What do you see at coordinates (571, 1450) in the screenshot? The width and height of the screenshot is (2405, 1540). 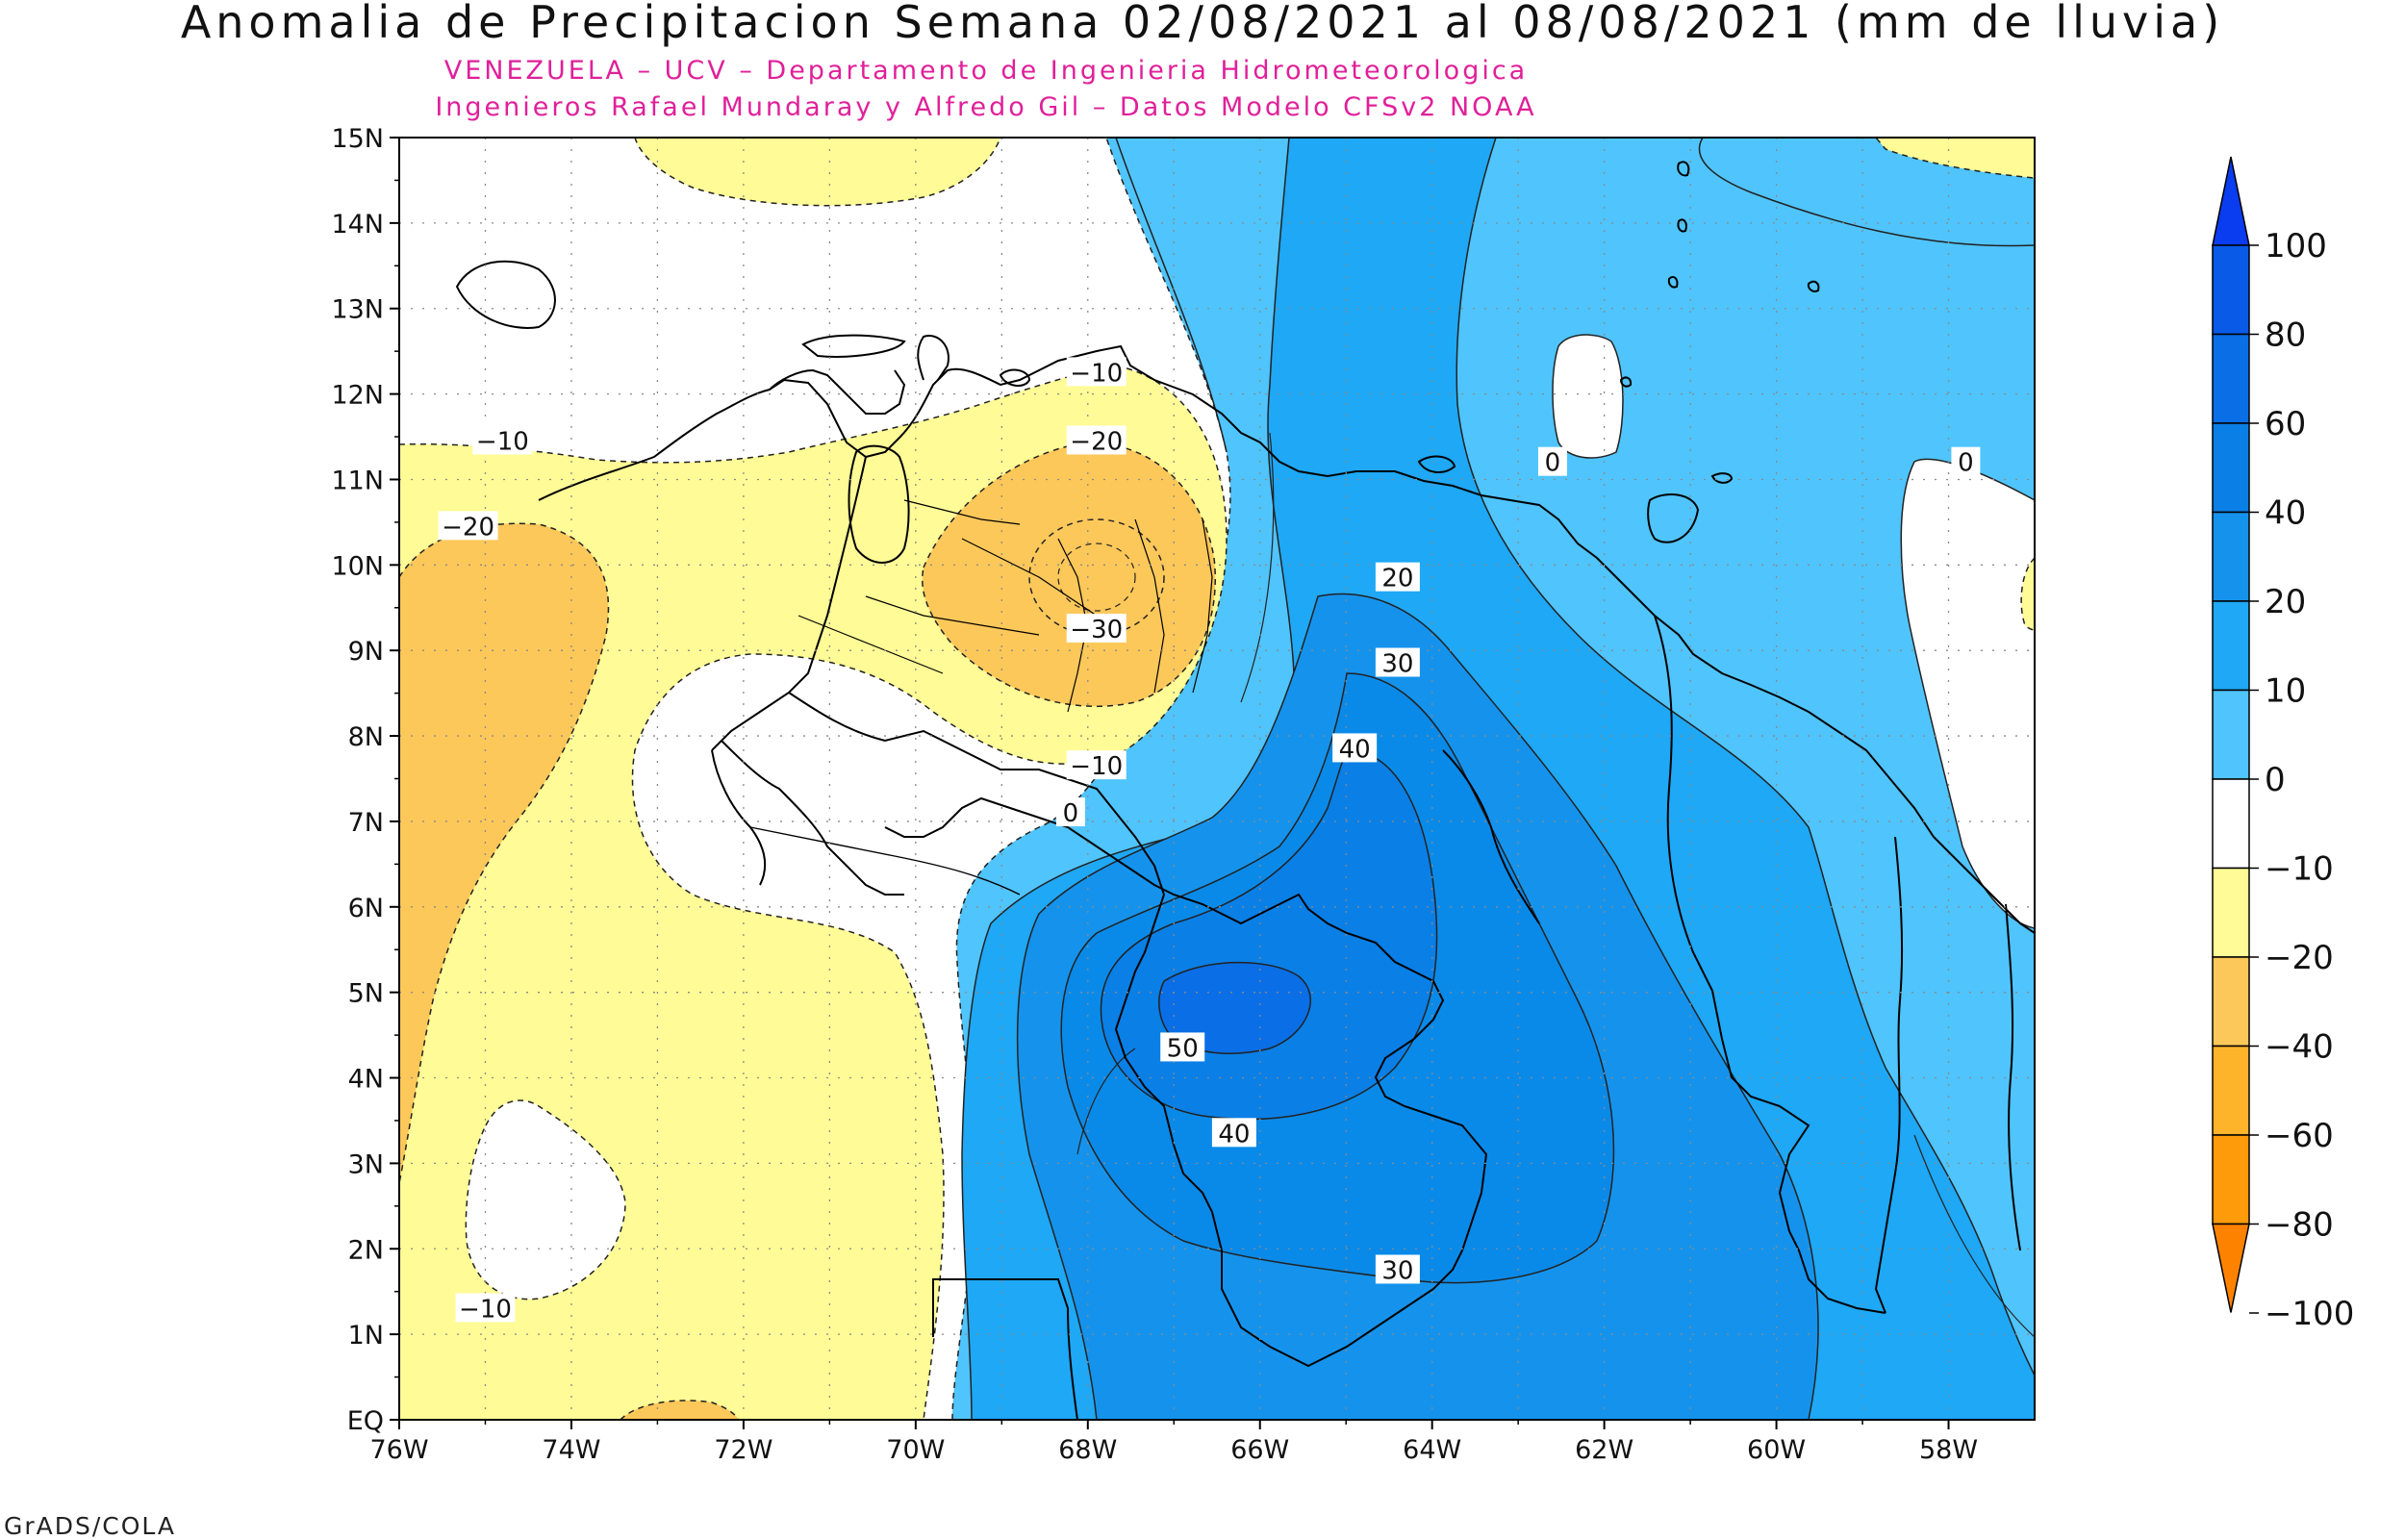 I see `lon-tick-label: 74W` at bounding box center [571, 1450].